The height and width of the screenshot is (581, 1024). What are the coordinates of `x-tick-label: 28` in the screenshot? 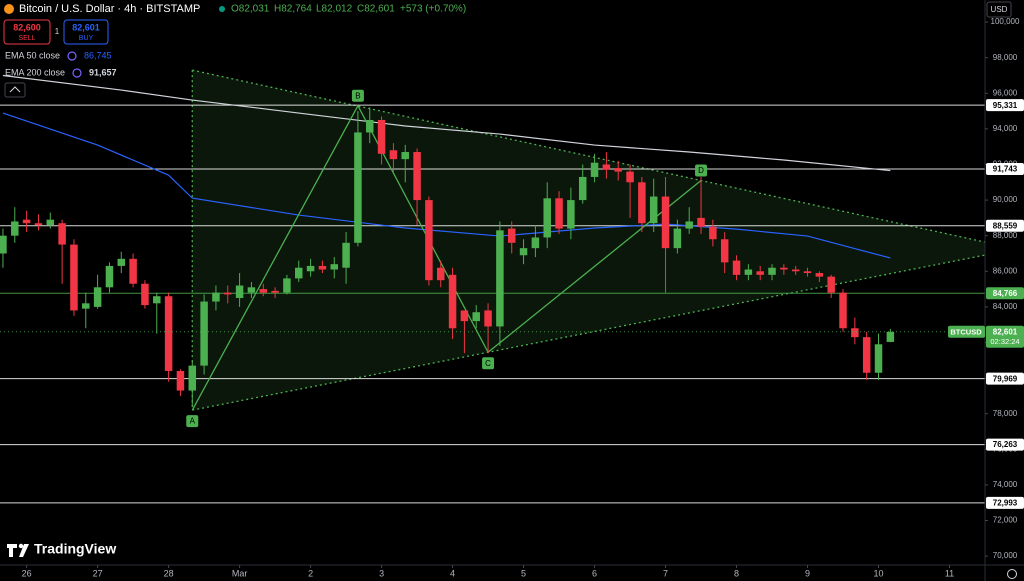 It's located at (169, 573).